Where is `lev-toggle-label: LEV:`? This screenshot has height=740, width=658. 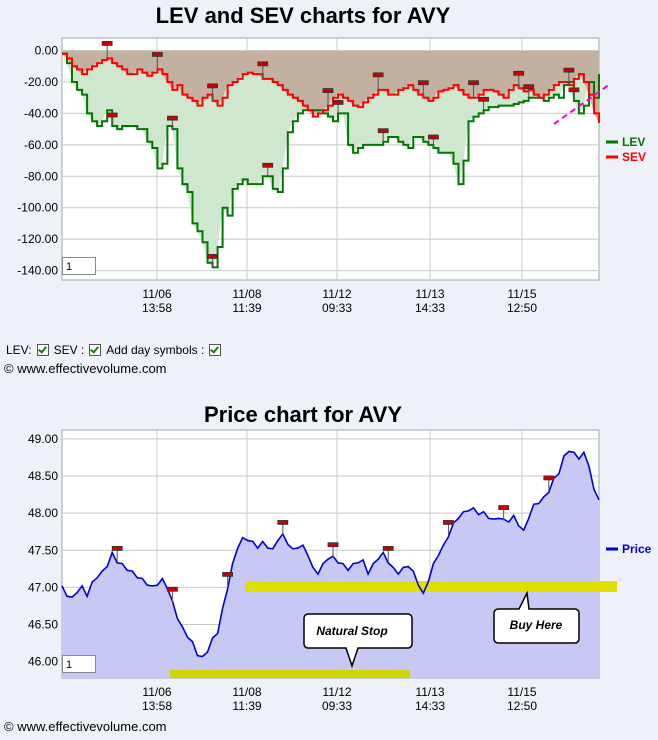 lev-toggle-label: LEV: is located at coordinates (19, 350).